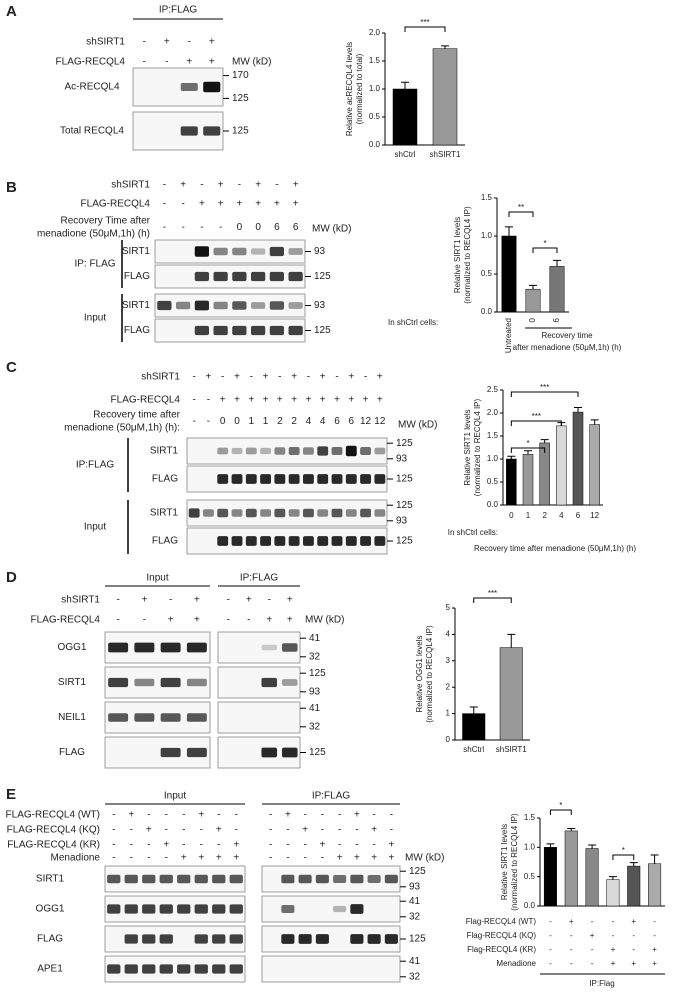  I want to click on category-label: Untreated, so click(508, 335).